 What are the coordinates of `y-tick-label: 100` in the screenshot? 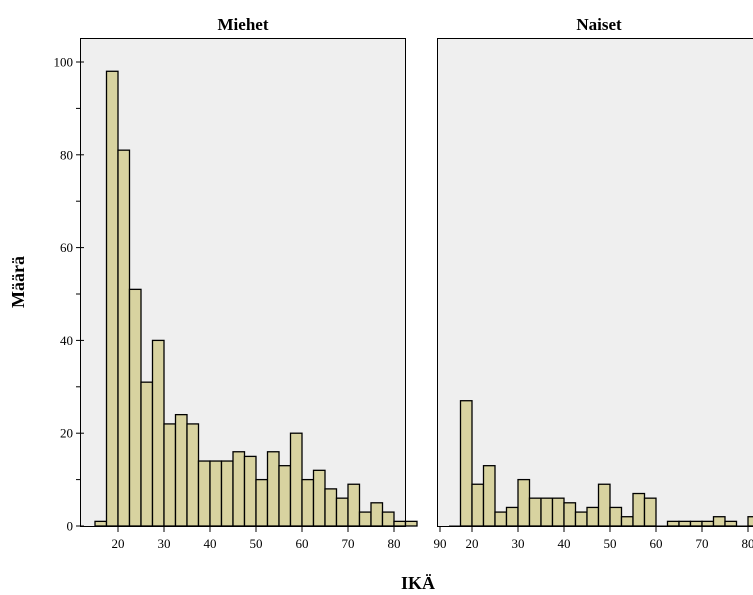 It's located at (64, 62).